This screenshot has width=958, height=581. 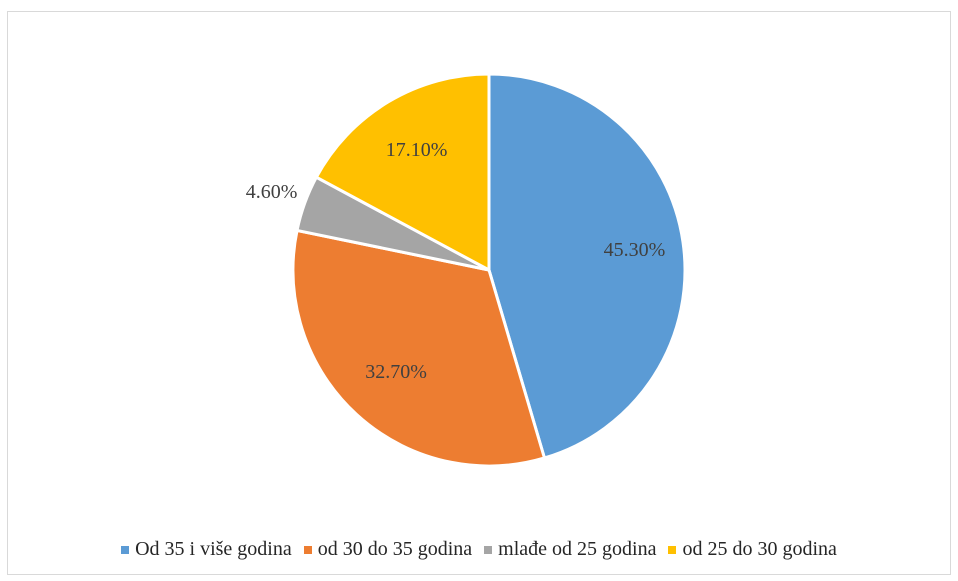 I want to click on legend-item-0: Od 35 i više godina, so click(x=206, y=549).